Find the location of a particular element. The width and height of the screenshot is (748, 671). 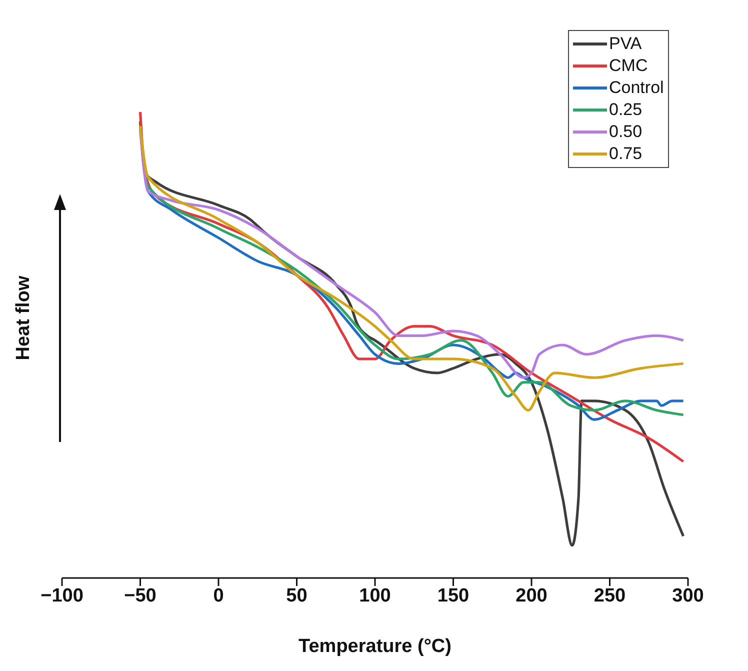

x-tick-label: 250 is located at coordinates (610, 595).